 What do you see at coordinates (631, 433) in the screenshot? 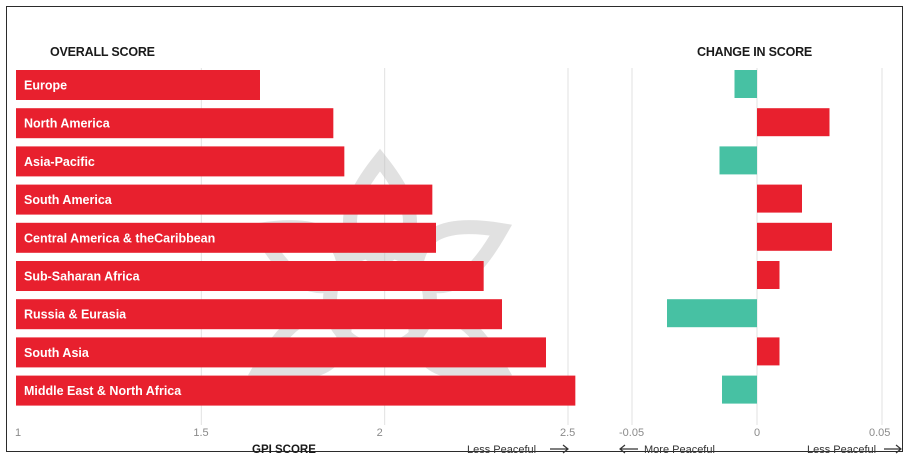
I see `right-tick-label: -0.05` at bounding box center [631, 433].